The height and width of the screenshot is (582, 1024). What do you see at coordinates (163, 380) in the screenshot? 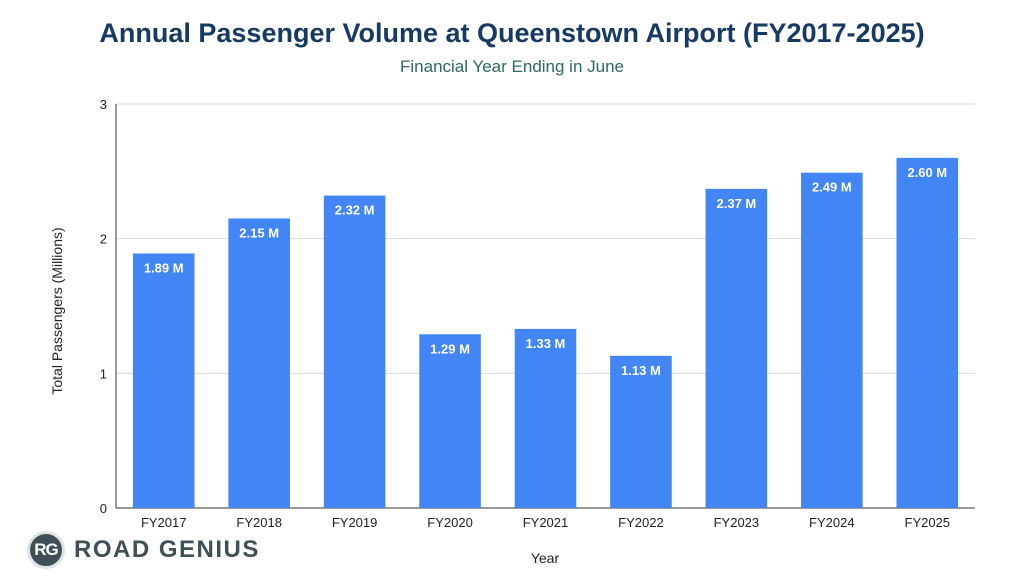
I see `bar-fy2017` at bounding box center [163, 380].